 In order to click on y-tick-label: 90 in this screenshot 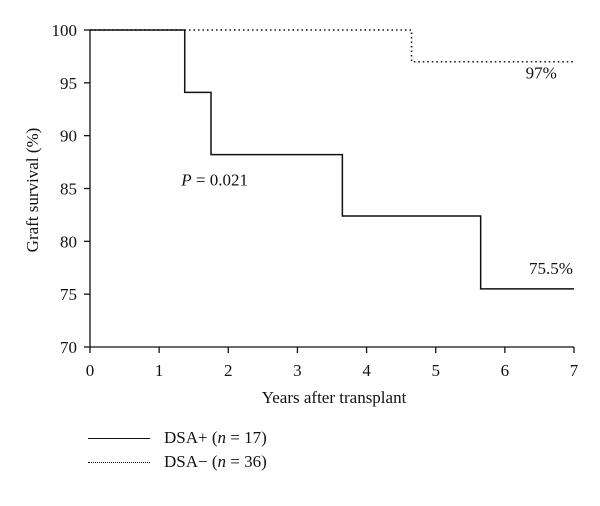, I will do `click(68, 136)`.